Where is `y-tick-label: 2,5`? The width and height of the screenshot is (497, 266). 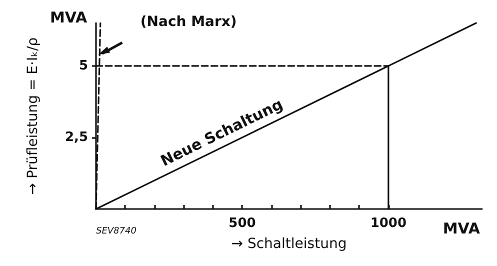
y-tick-label: 2,5 is located at coordinates (76, 137).